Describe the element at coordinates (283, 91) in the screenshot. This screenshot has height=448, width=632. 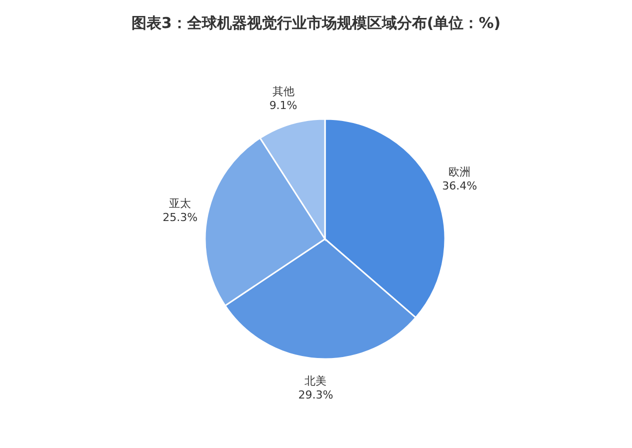
I see `slice-label: 其他` at that location.